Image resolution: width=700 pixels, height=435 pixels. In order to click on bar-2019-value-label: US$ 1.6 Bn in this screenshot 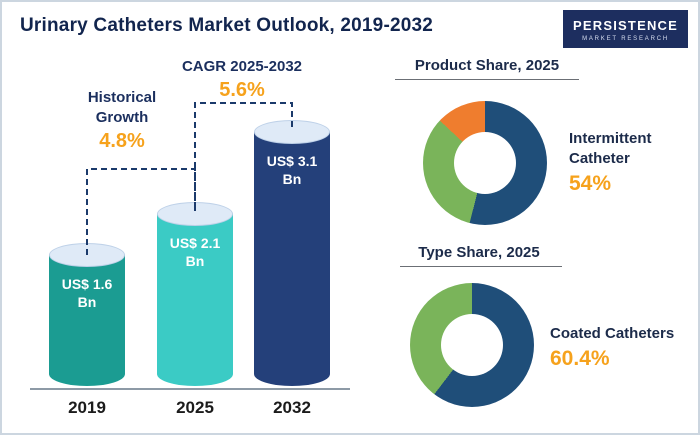, I will do `click(87, 293)`.